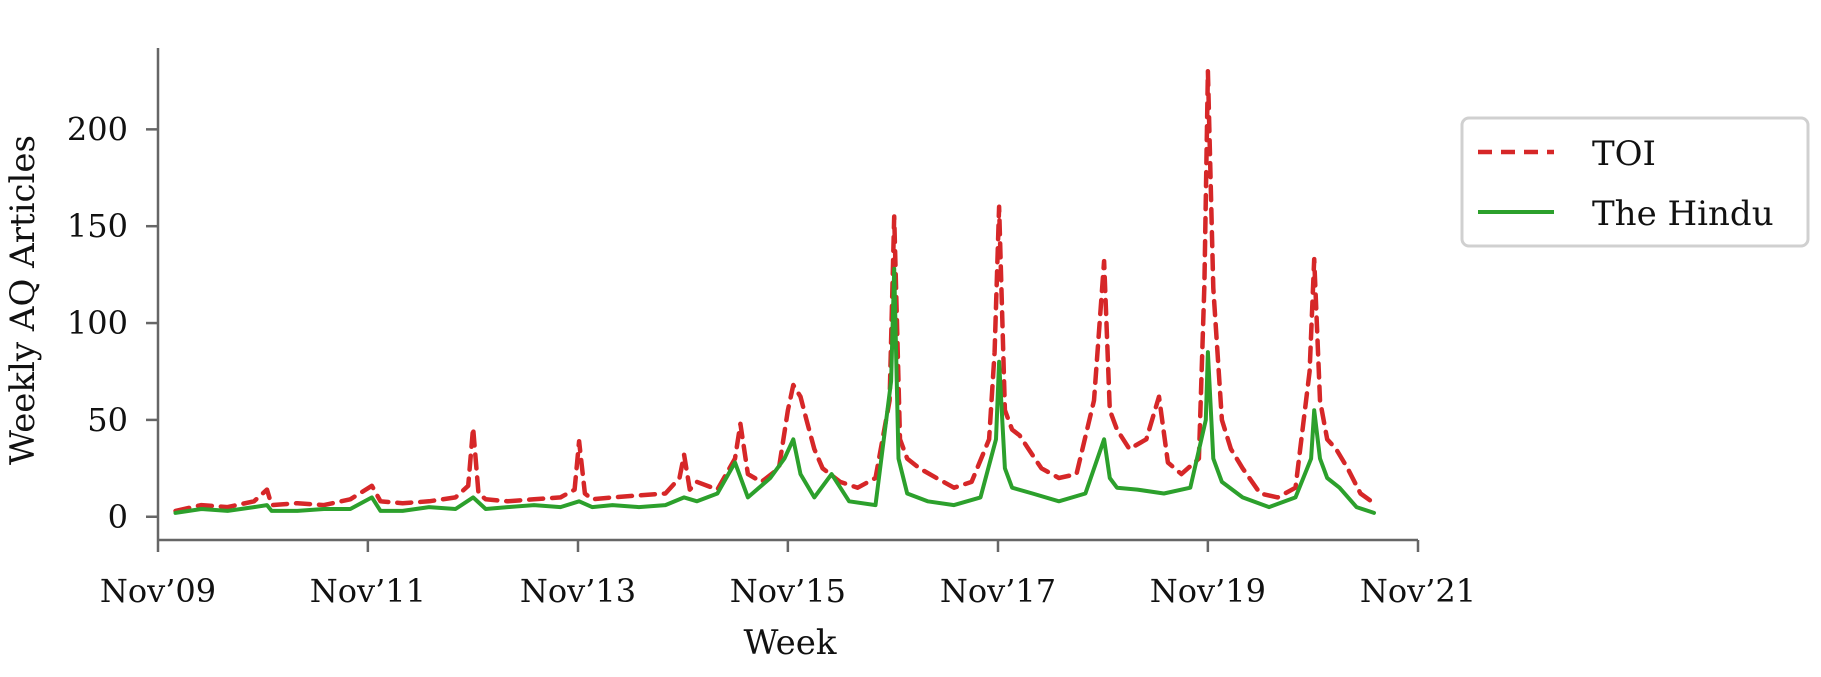  I want to click on y-ticks: 0 50 100 150 200, so click(112, 323).